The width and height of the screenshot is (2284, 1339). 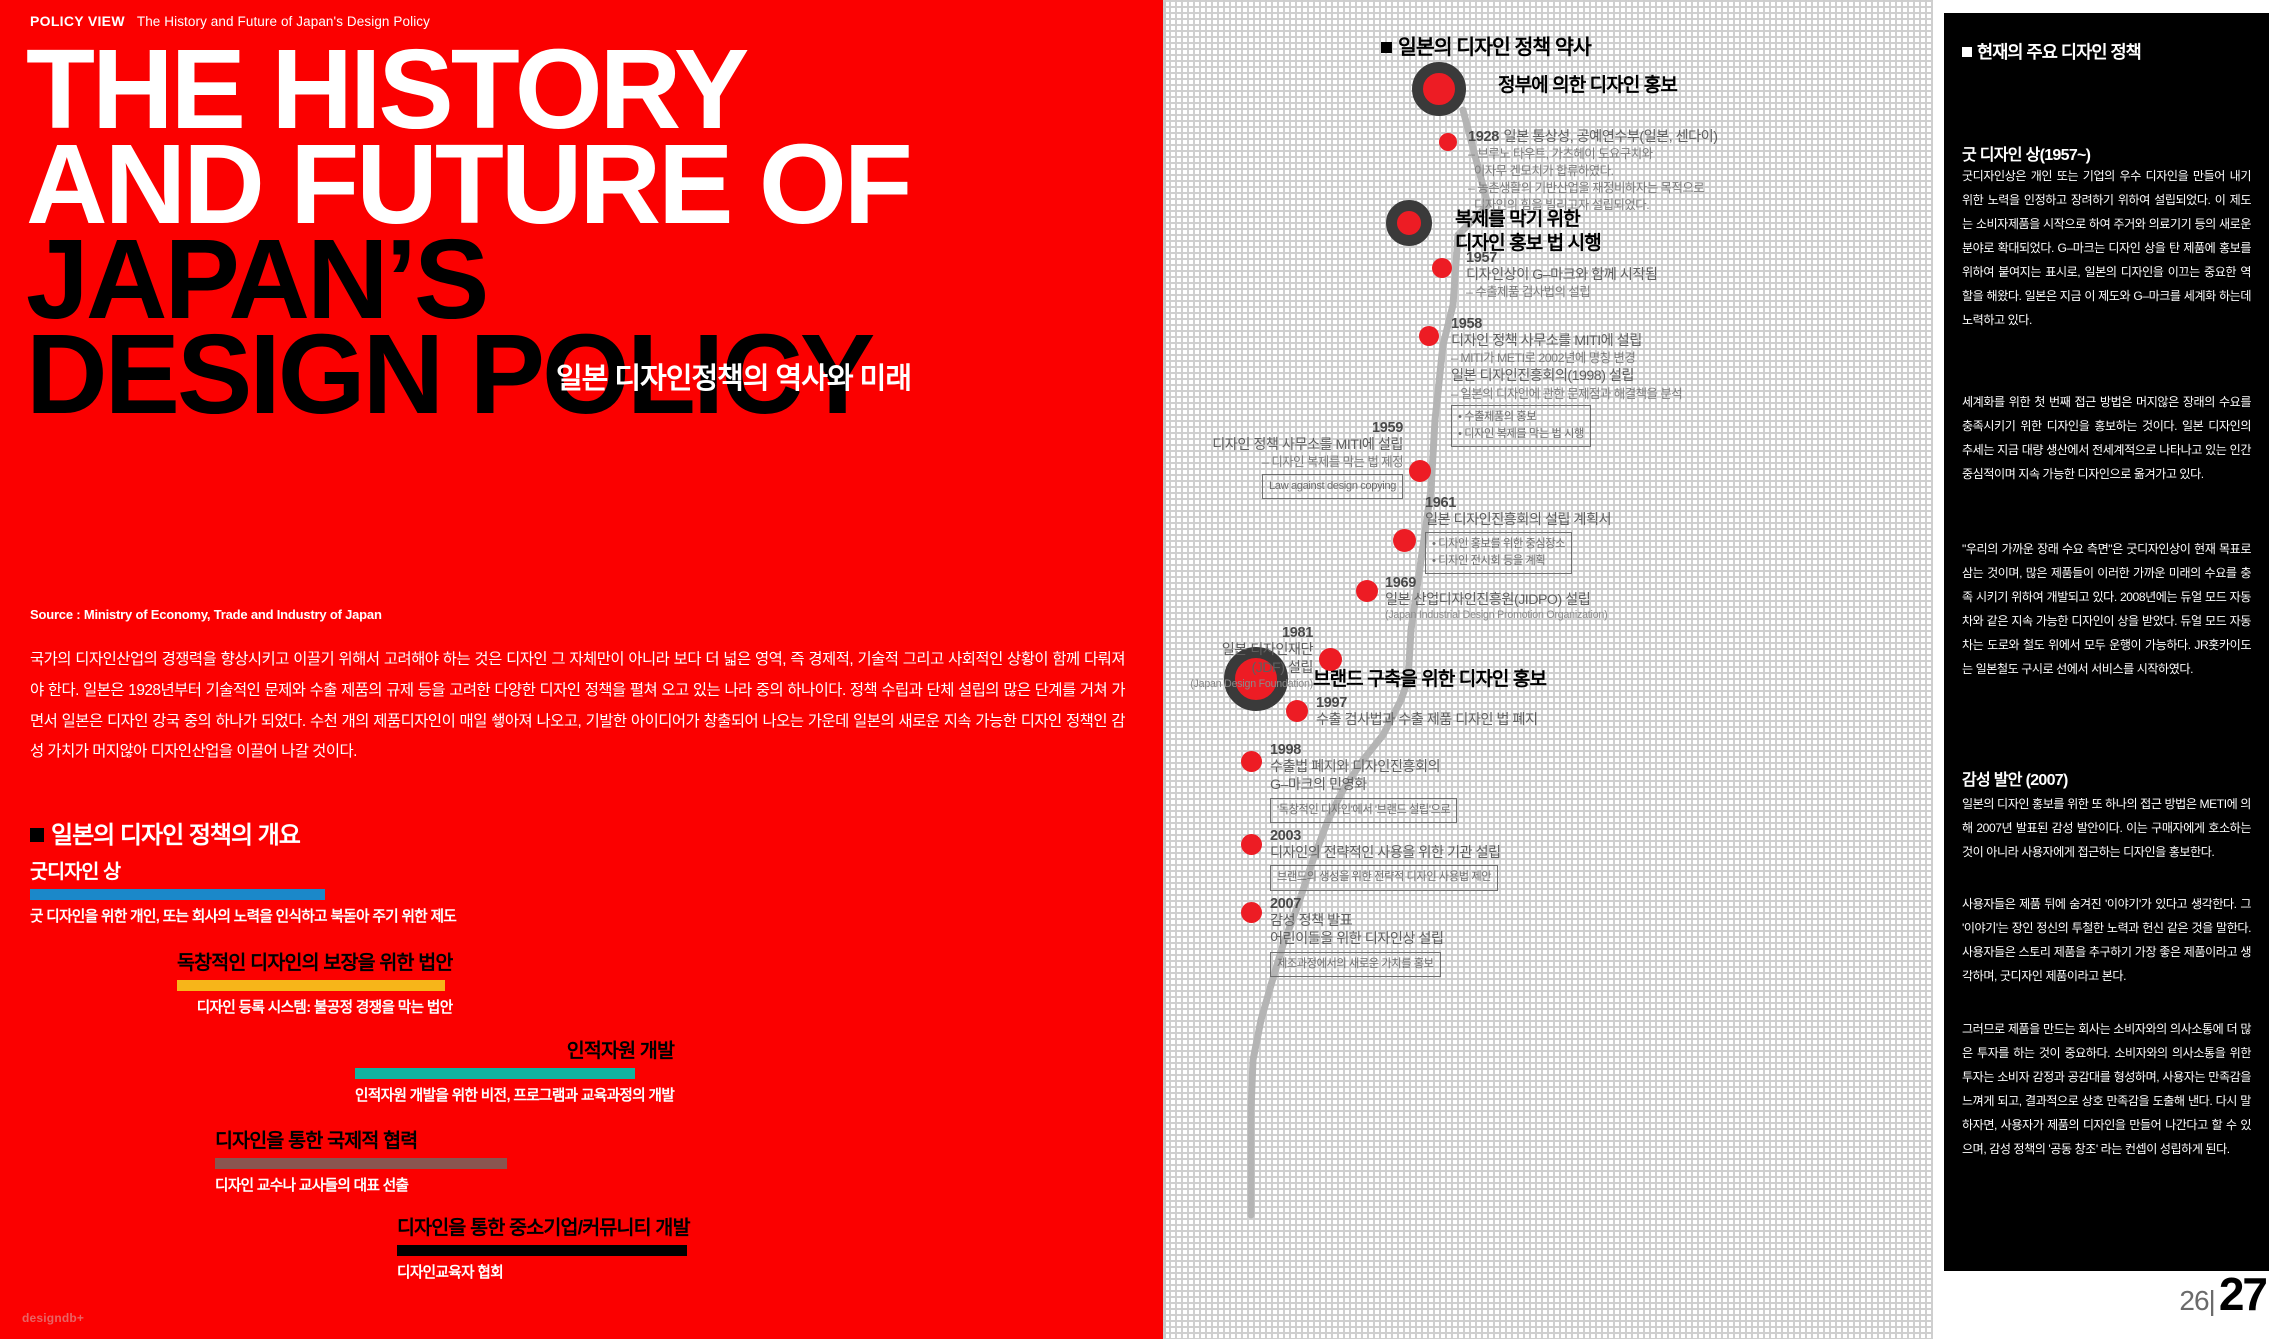 What do you see at coordinates (1499, 553) in the screenshot?
I see `event-callout-box: • 디자인 홍보를 위한 중심장소 • 디자인 전시회 등을 계획` at bounding box center [1499, 553].